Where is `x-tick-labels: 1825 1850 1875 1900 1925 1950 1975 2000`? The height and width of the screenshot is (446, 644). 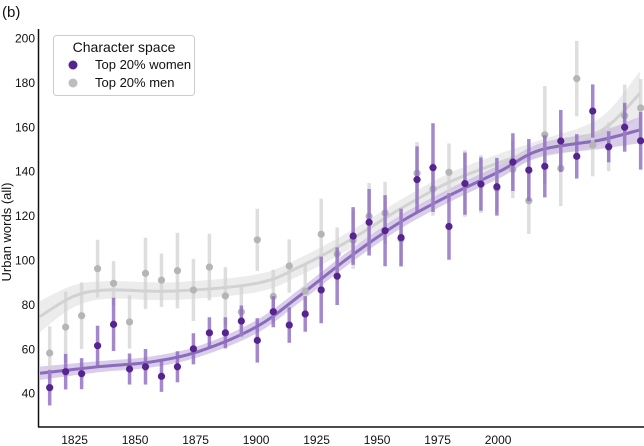
x-tick-labels: 1825 1850 1875 1900 1925 1950 1975 2000 is located at coordinates (286, 439).